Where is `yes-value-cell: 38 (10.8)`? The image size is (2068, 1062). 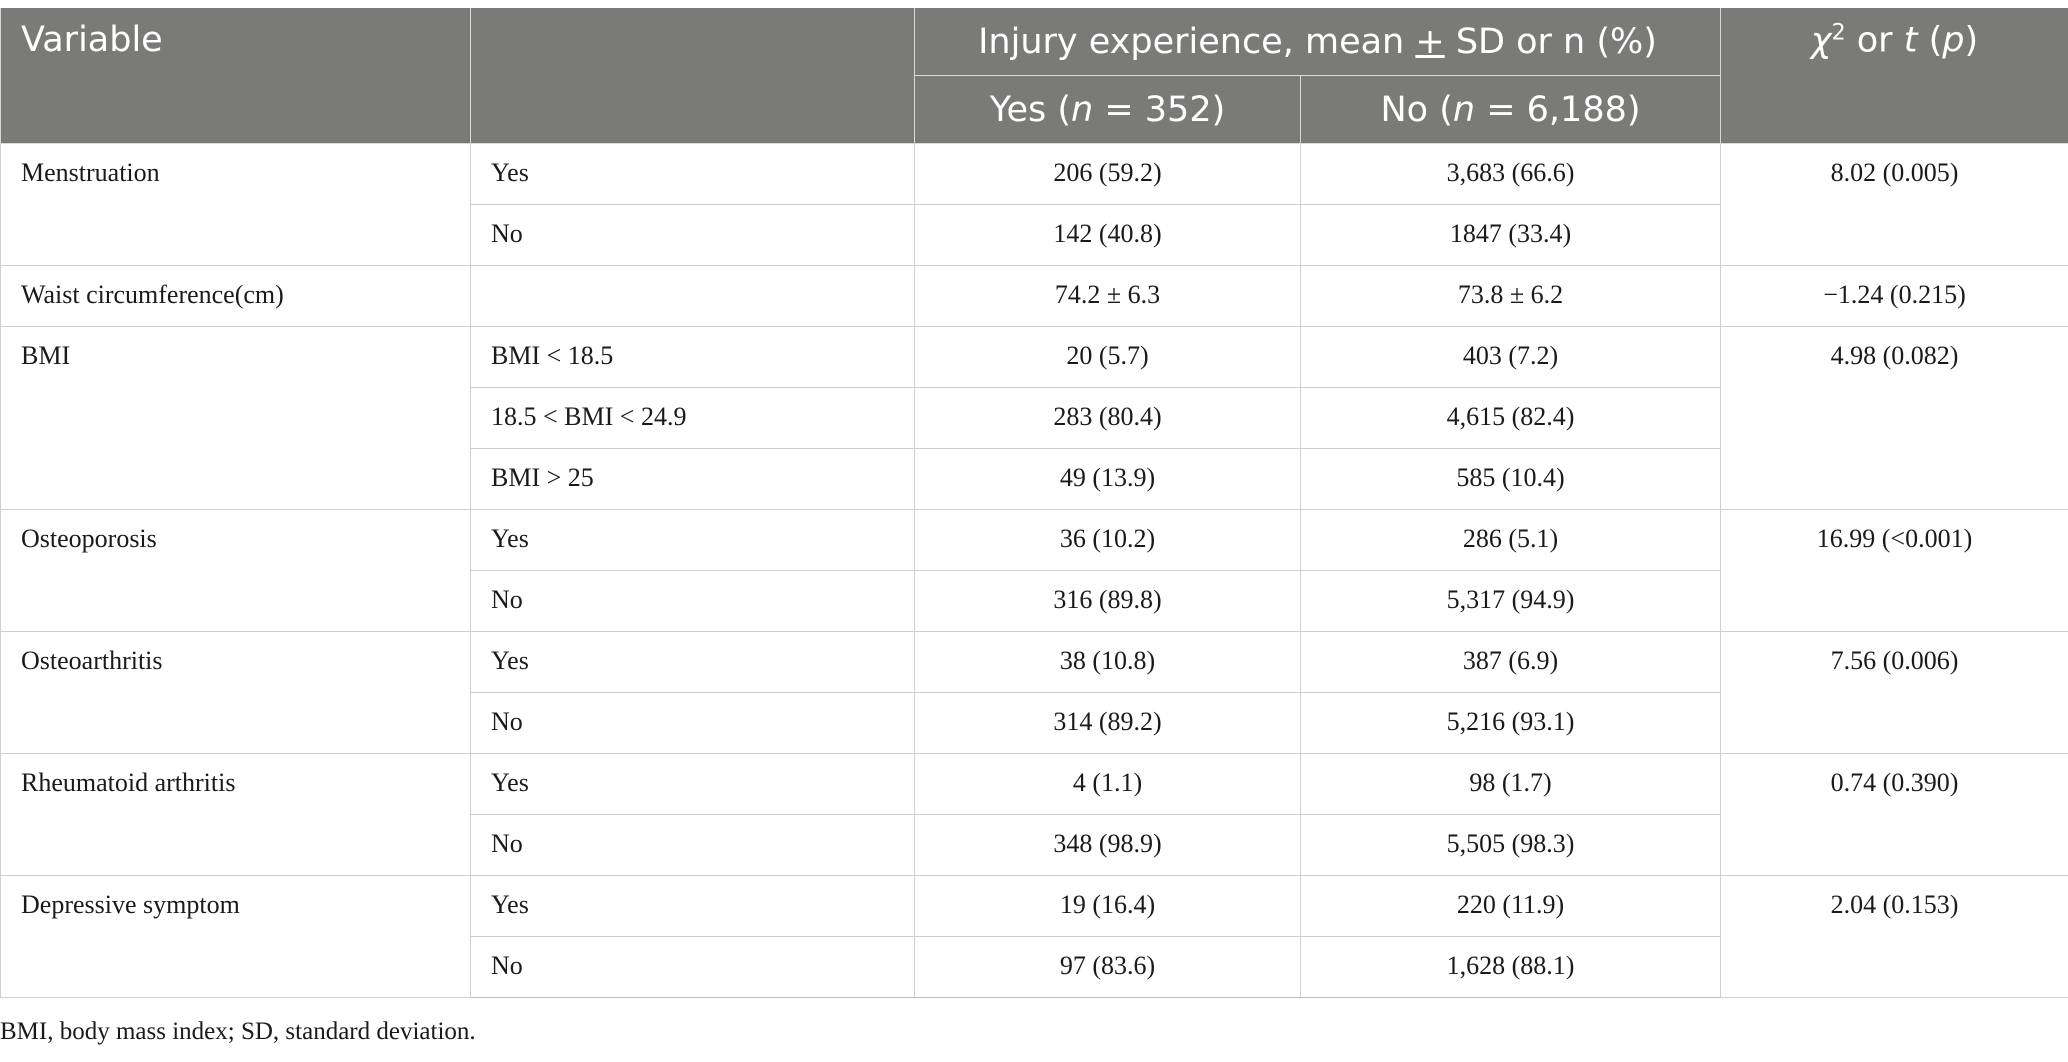 yes-value-cell: 38 (10.8) is located at coordinates (1107, 662).